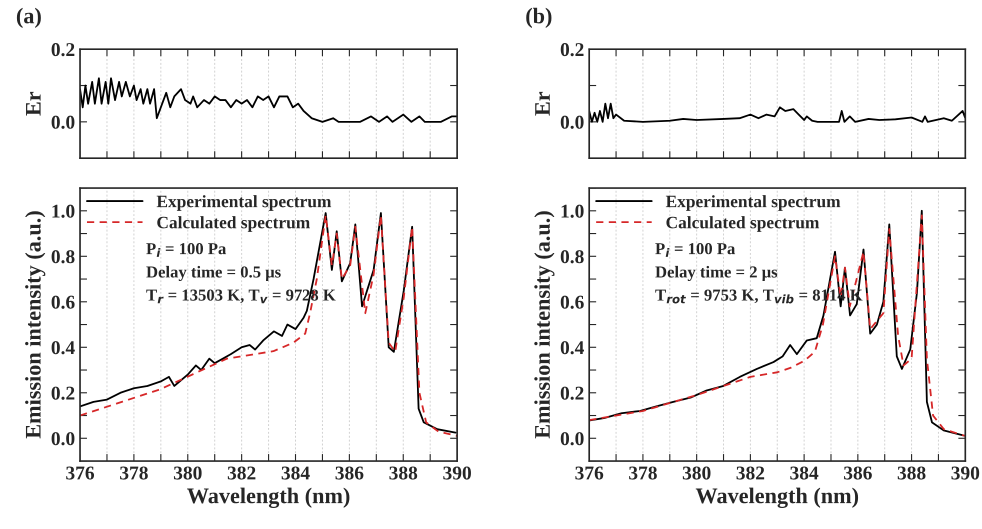 This screenshot has width=982, height=529. I want to click on chart-title: (a), so click(28, 18).